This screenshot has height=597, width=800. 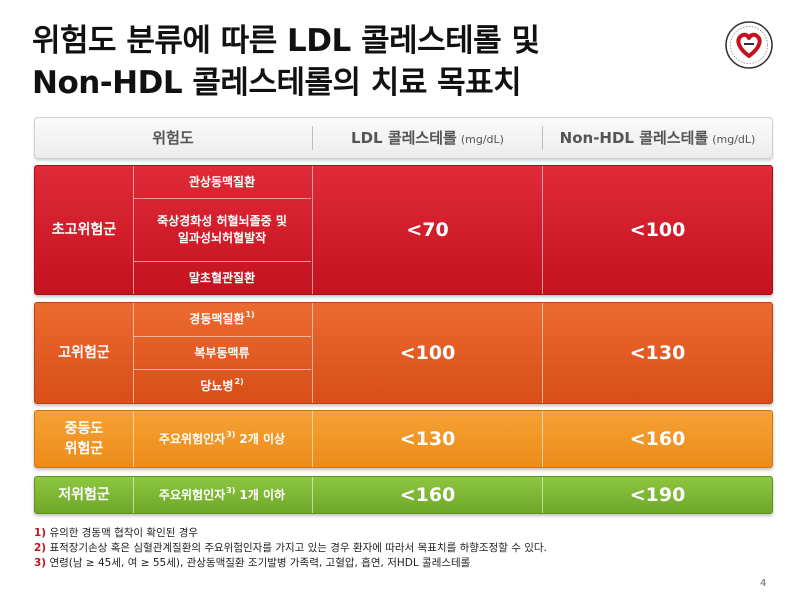 I want to click on header-nonhdl: Non-HDL 콜레스테롤 (mg/dL), so click(x=657, y=138).